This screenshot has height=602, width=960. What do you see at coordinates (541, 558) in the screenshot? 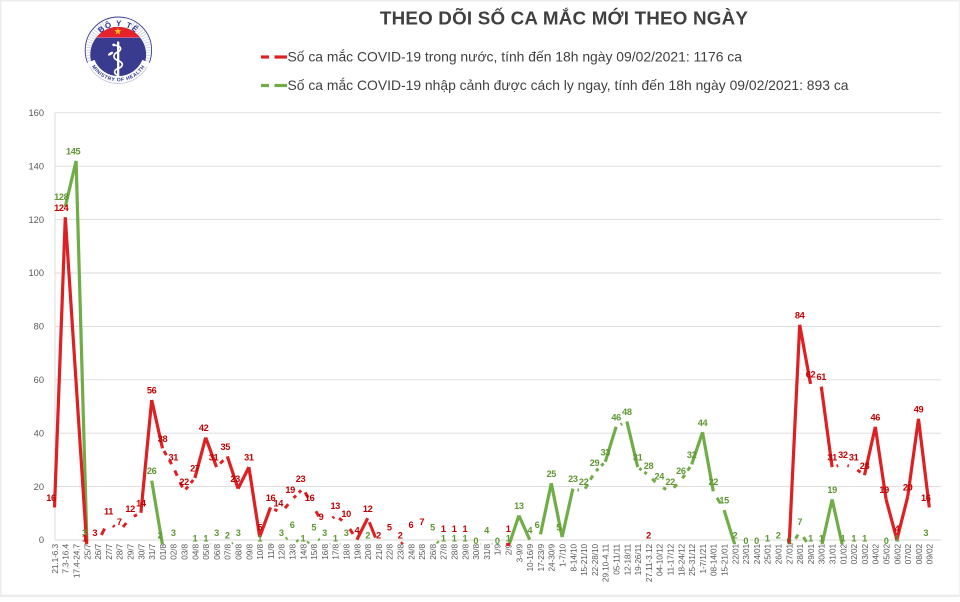
I see `svg-text: 17-23/9` at bounding box center [541, 558].